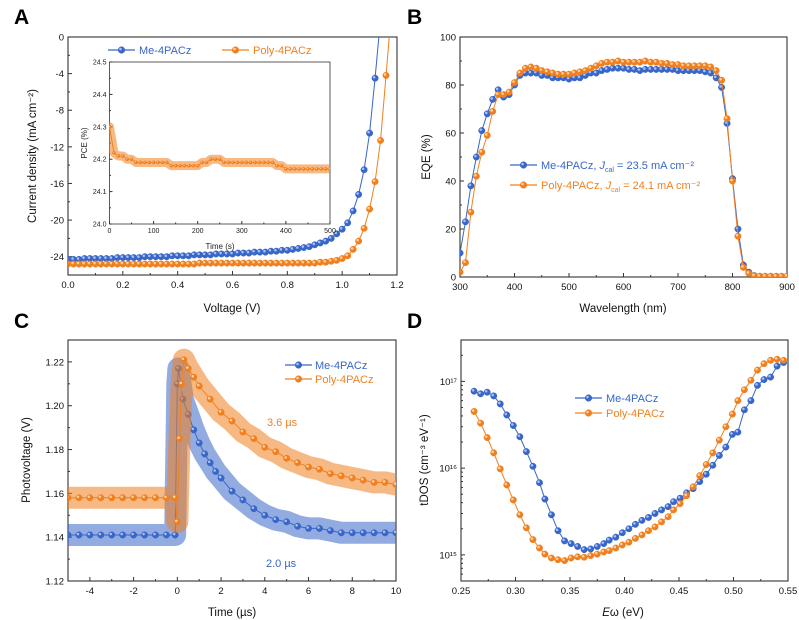 Image resolution: width=799 pixels, height=620 pixels. I want to click on panel-a-inset-pce-chart: 0 100 200 300 400 500 24.0 24.1 24.2 24.3 24.4 24.5, so click(214, 148).